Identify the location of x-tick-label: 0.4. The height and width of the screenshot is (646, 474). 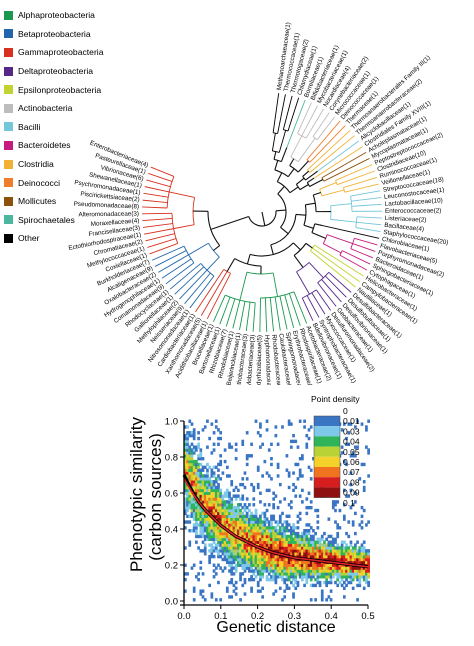
(331, 616).